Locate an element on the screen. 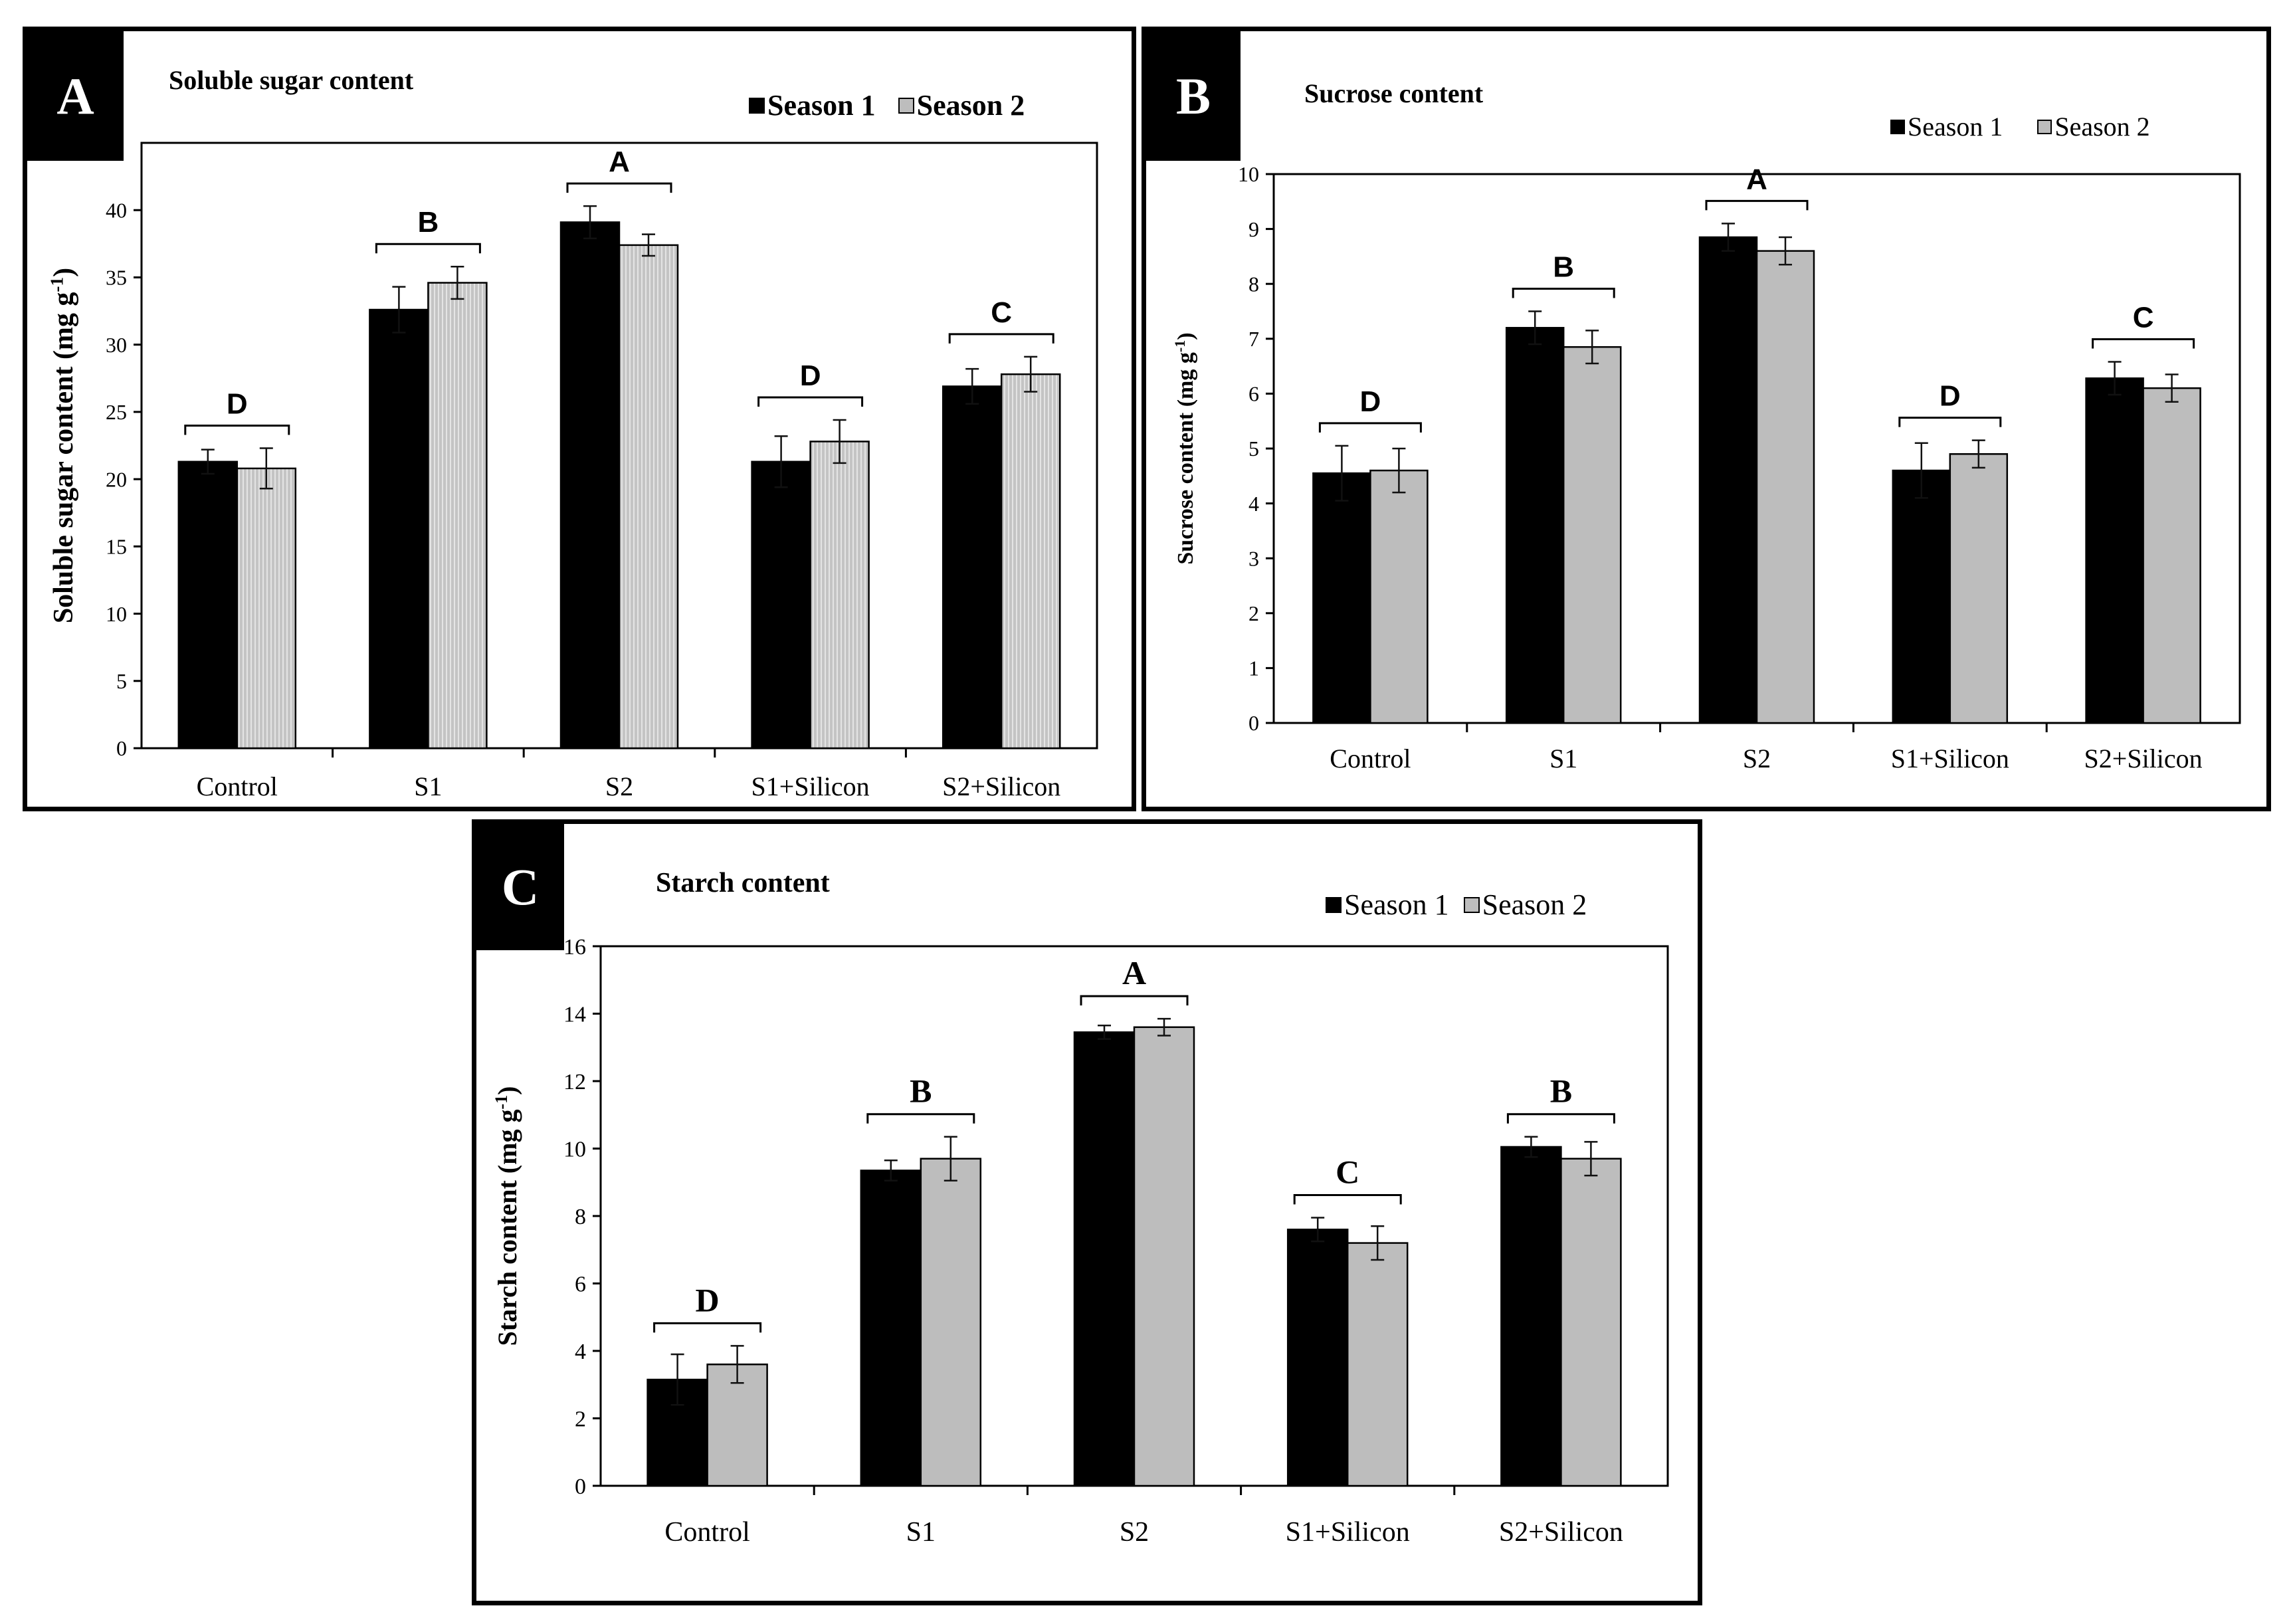 Image resolution: width=2291 pixels, height=1624 pixels. y-tick-label: 35 is located at coordinates (116, 278).